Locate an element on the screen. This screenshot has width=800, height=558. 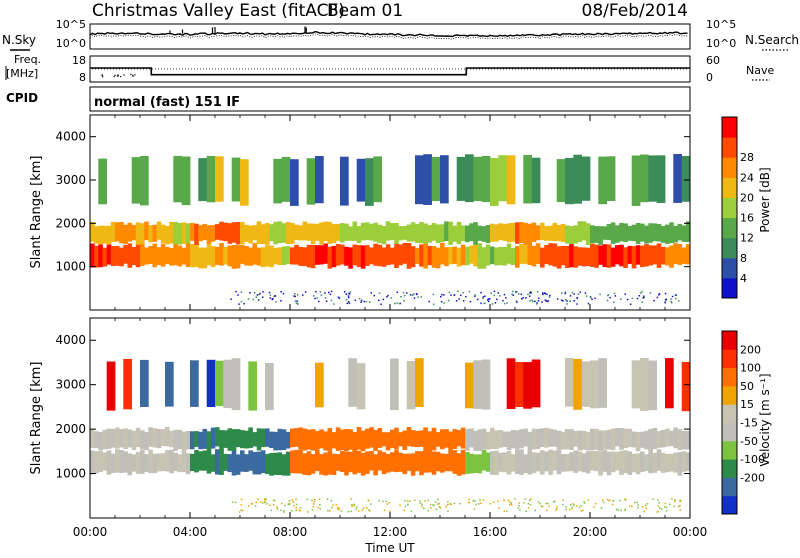
frequency-frame is located at coordinates (390, 69).